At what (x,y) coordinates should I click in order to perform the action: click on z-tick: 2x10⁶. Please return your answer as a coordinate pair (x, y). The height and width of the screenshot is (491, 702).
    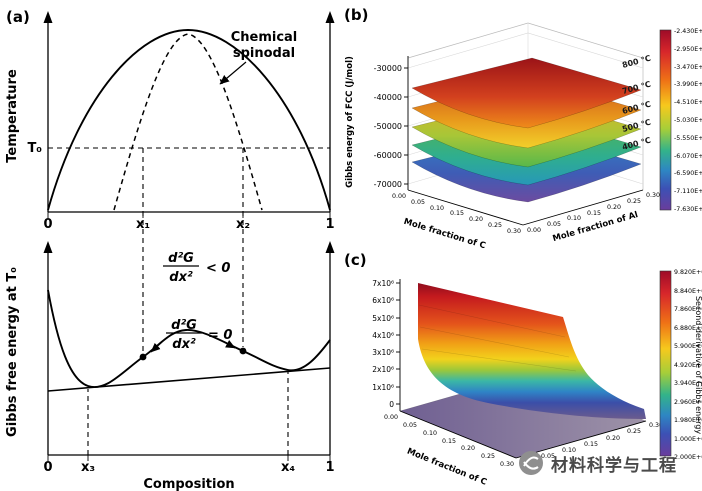
    Looking at the image, I should click on (383, 369).